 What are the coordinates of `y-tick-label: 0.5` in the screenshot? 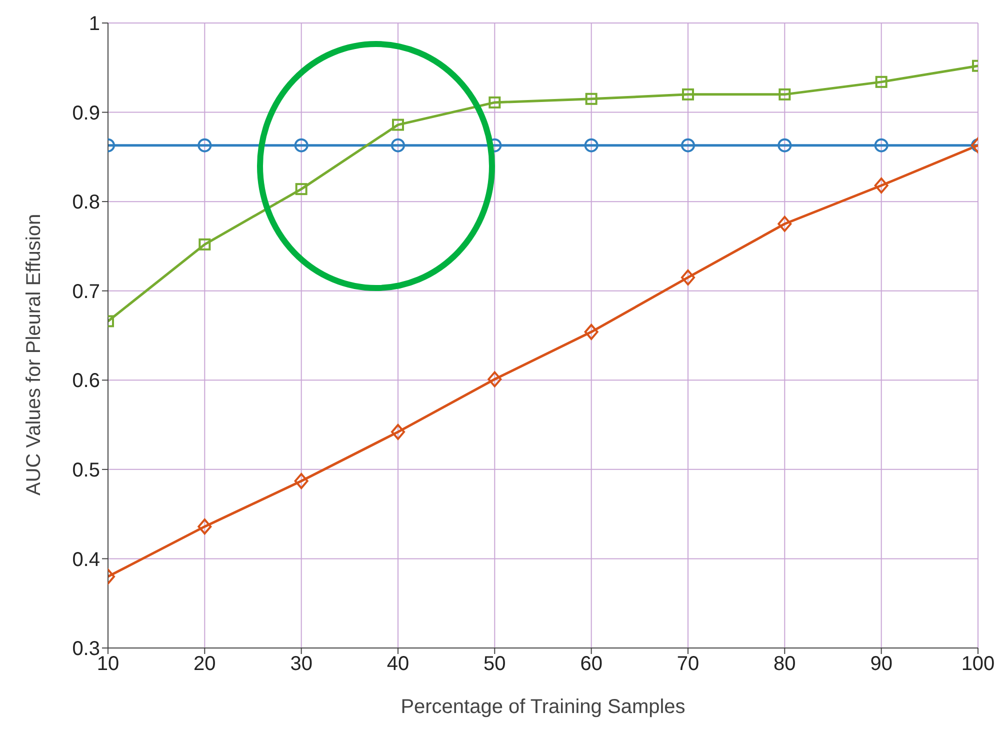 It's located at (86, 471).